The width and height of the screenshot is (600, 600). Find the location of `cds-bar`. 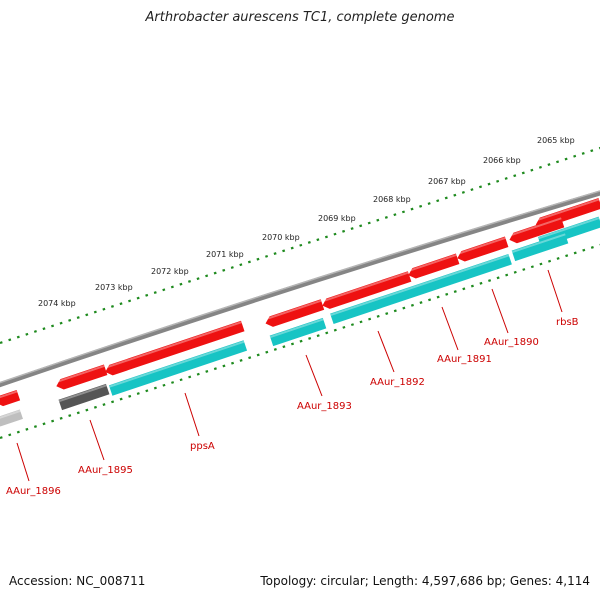

cds-bar is located at coordinates (178, 368).